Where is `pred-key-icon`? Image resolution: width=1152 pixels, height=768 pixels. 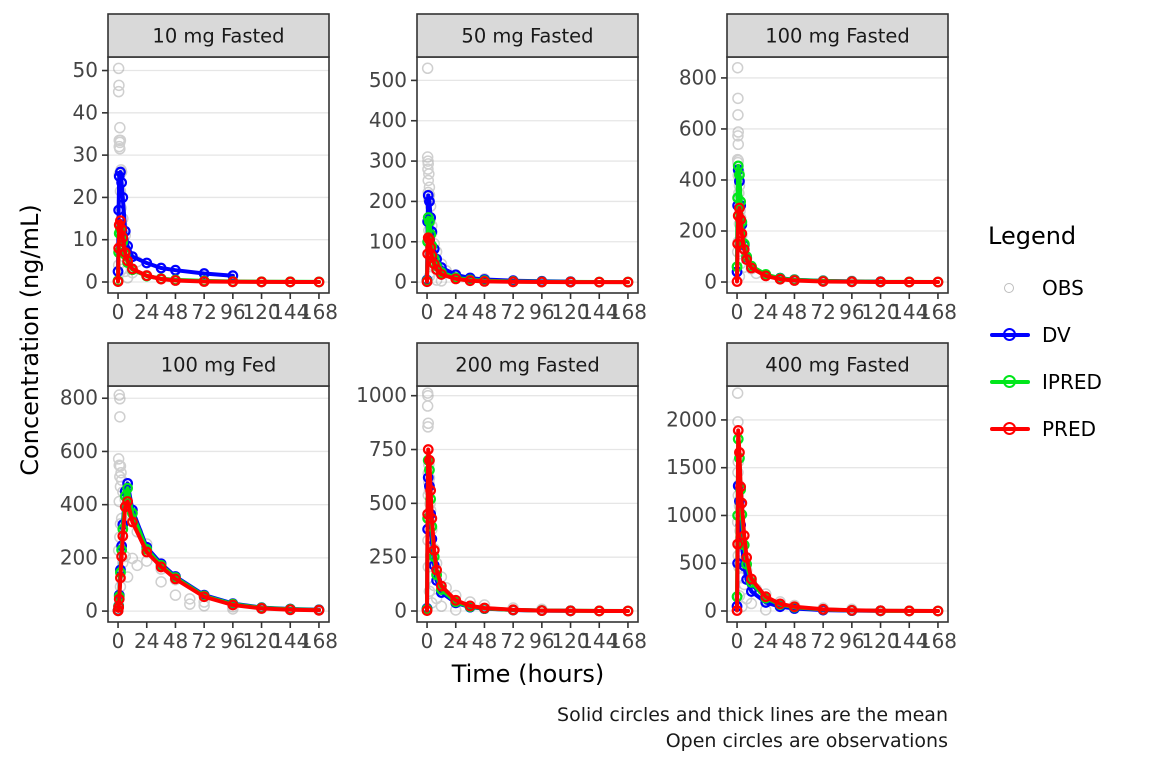 pred-key-icon is located at coordinates (1010, 429).